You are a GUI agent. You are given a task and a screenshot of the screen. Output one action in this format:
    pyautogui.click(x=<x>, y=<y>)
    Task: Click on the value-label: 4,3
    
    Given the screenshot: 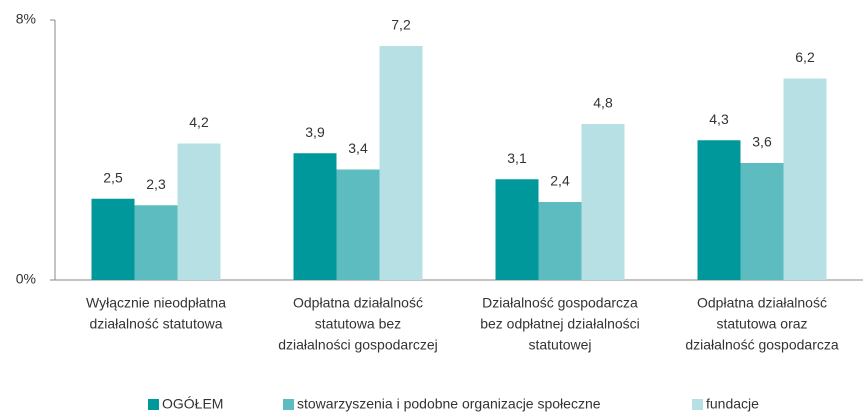 What is the action you would take?
    pyautogui.click(x=719, y=119)
    